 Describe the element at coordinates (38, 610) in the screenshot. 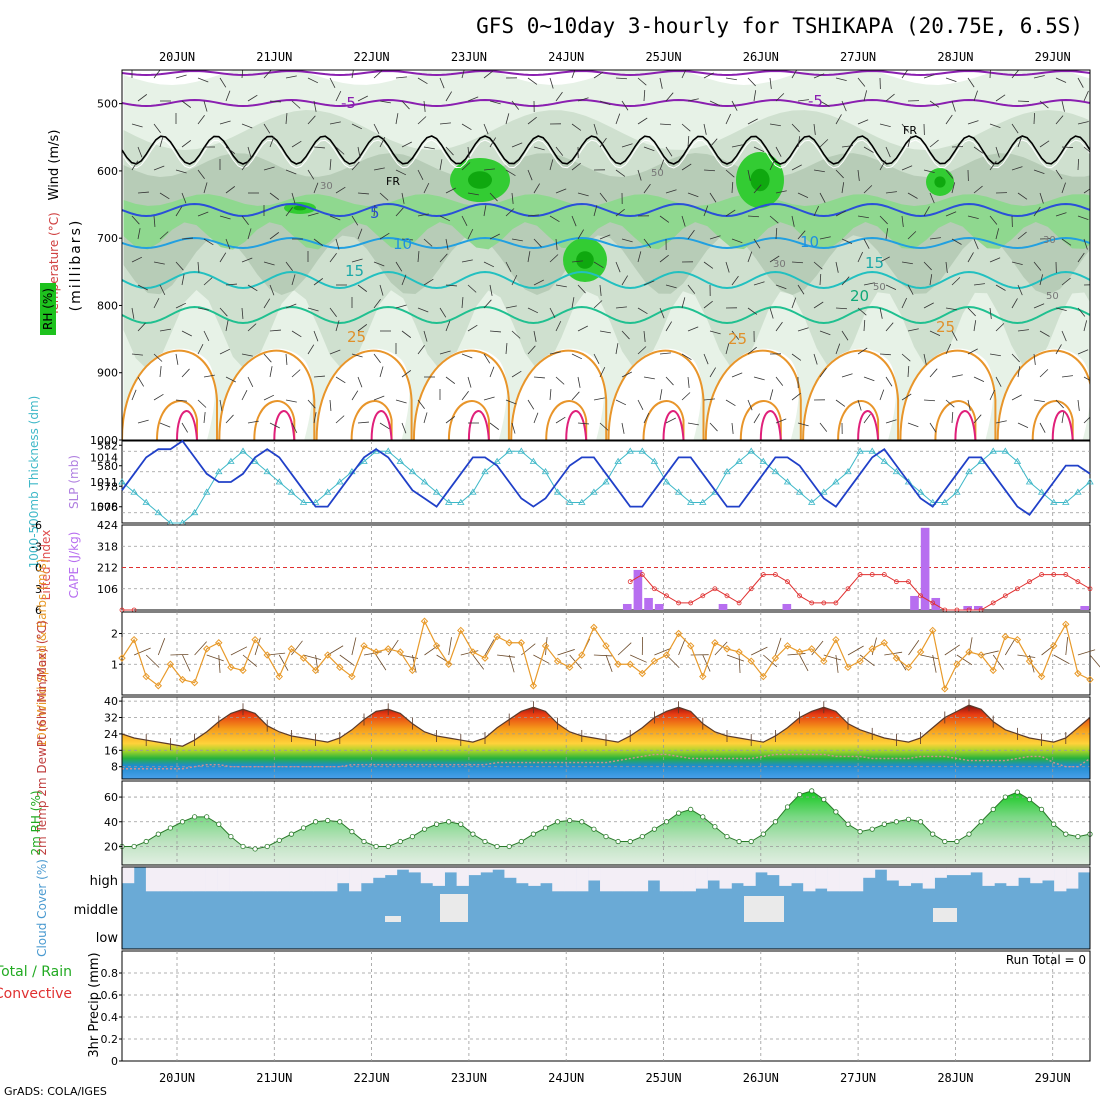

I see `tick-label: 6` at that location.